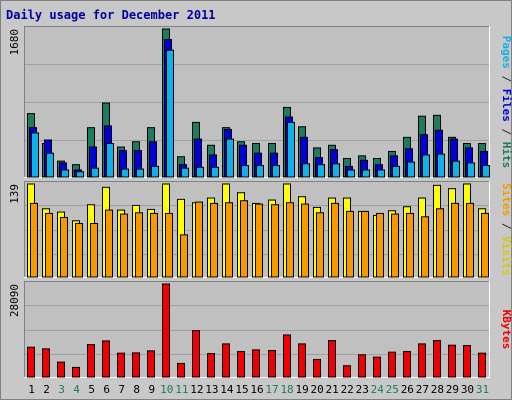 The width and height of the screenshot is (512, 400). Describe the element at coordinates (332, 389) in the screenshot. I see `x-tick-label-day-21: 21` at that location.